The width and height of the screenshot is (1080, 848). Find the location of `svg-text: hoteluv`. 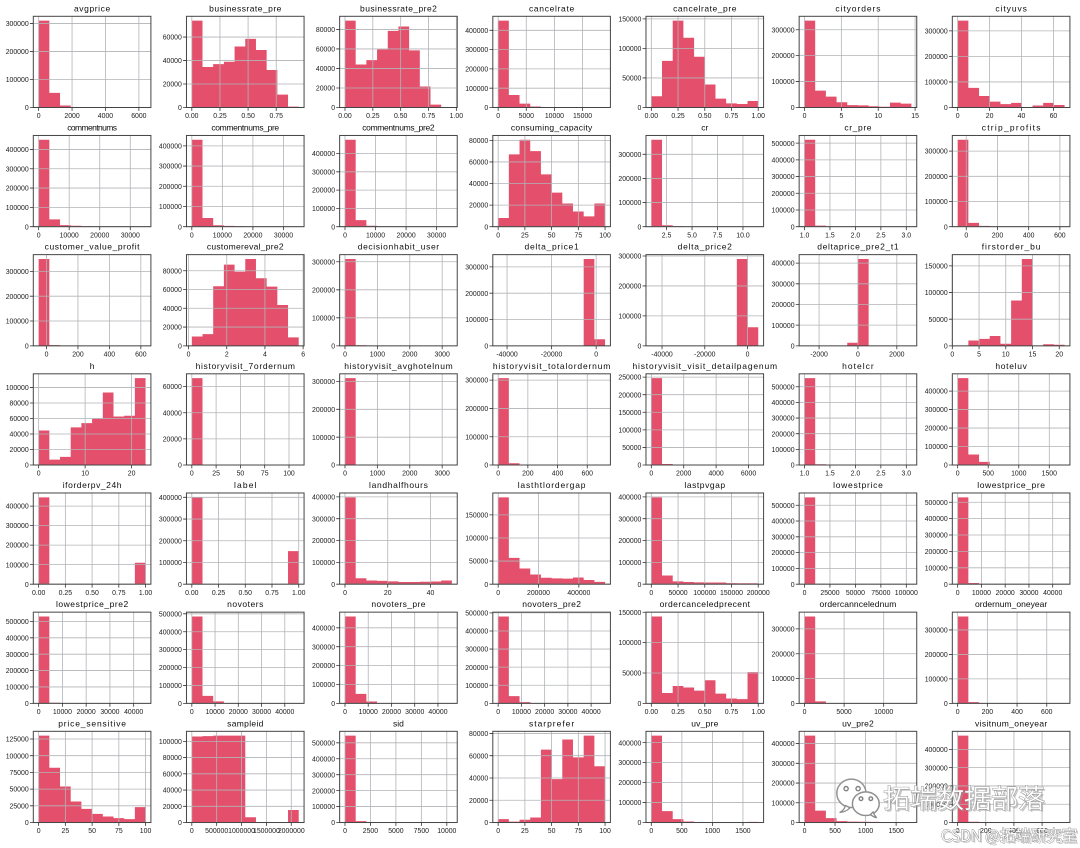

svg-text: hoteluv is located at coordinates (1011, 366).